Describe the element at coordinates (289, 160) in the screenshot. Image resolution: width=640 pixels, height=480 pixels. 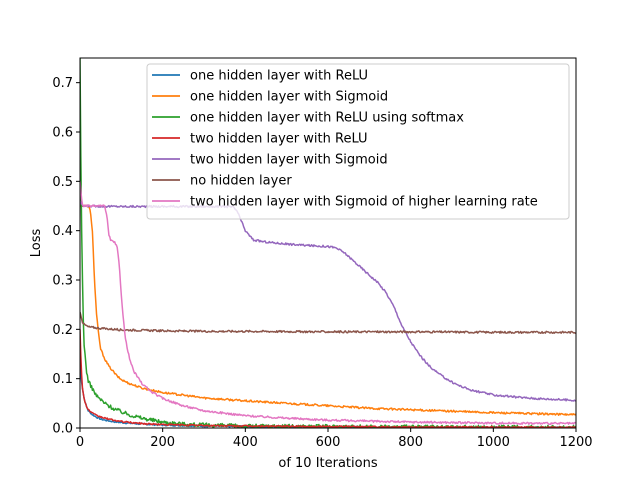
I see `legend-label: two hidden layer with Sigmoid` at that location.